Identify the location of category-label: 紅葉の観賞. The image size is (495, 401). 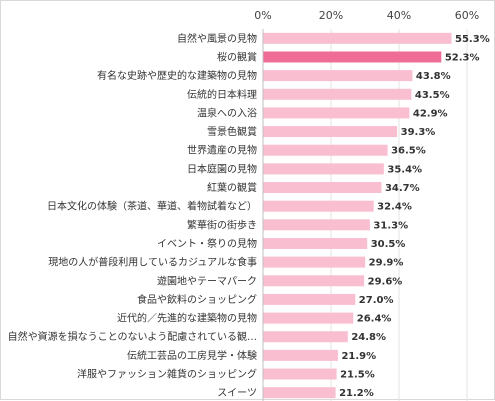
(232, 187).